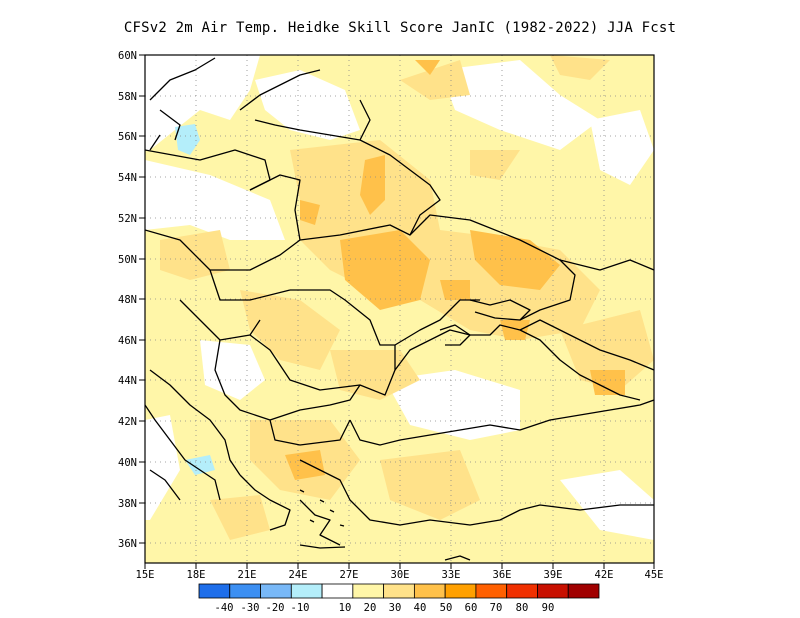 The image size is (800, 618). I want to click on lat-tick-label: 36N, so click(127, 544).